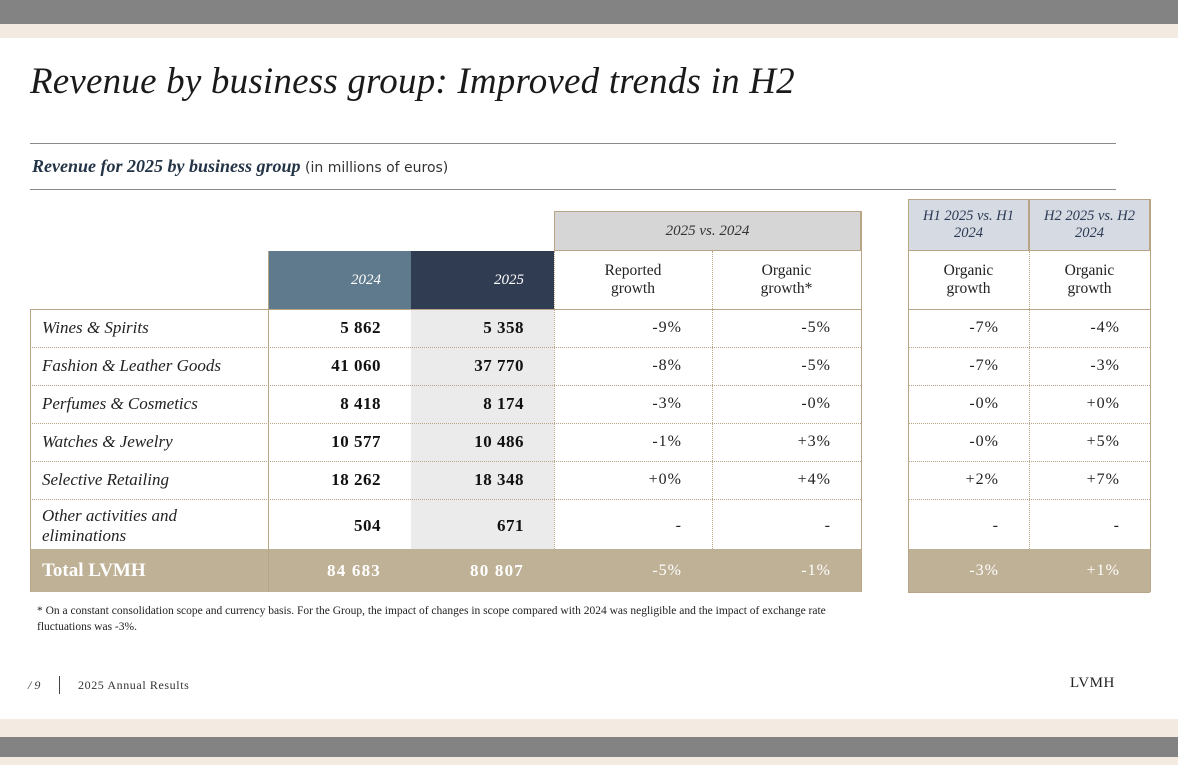 This screenshot has width=1178, height=765. What do you see at coordinates (110, 525) in the screenshot?
I see `row-label-text: Other activities and eliminations` at bounding box center [110, 525].